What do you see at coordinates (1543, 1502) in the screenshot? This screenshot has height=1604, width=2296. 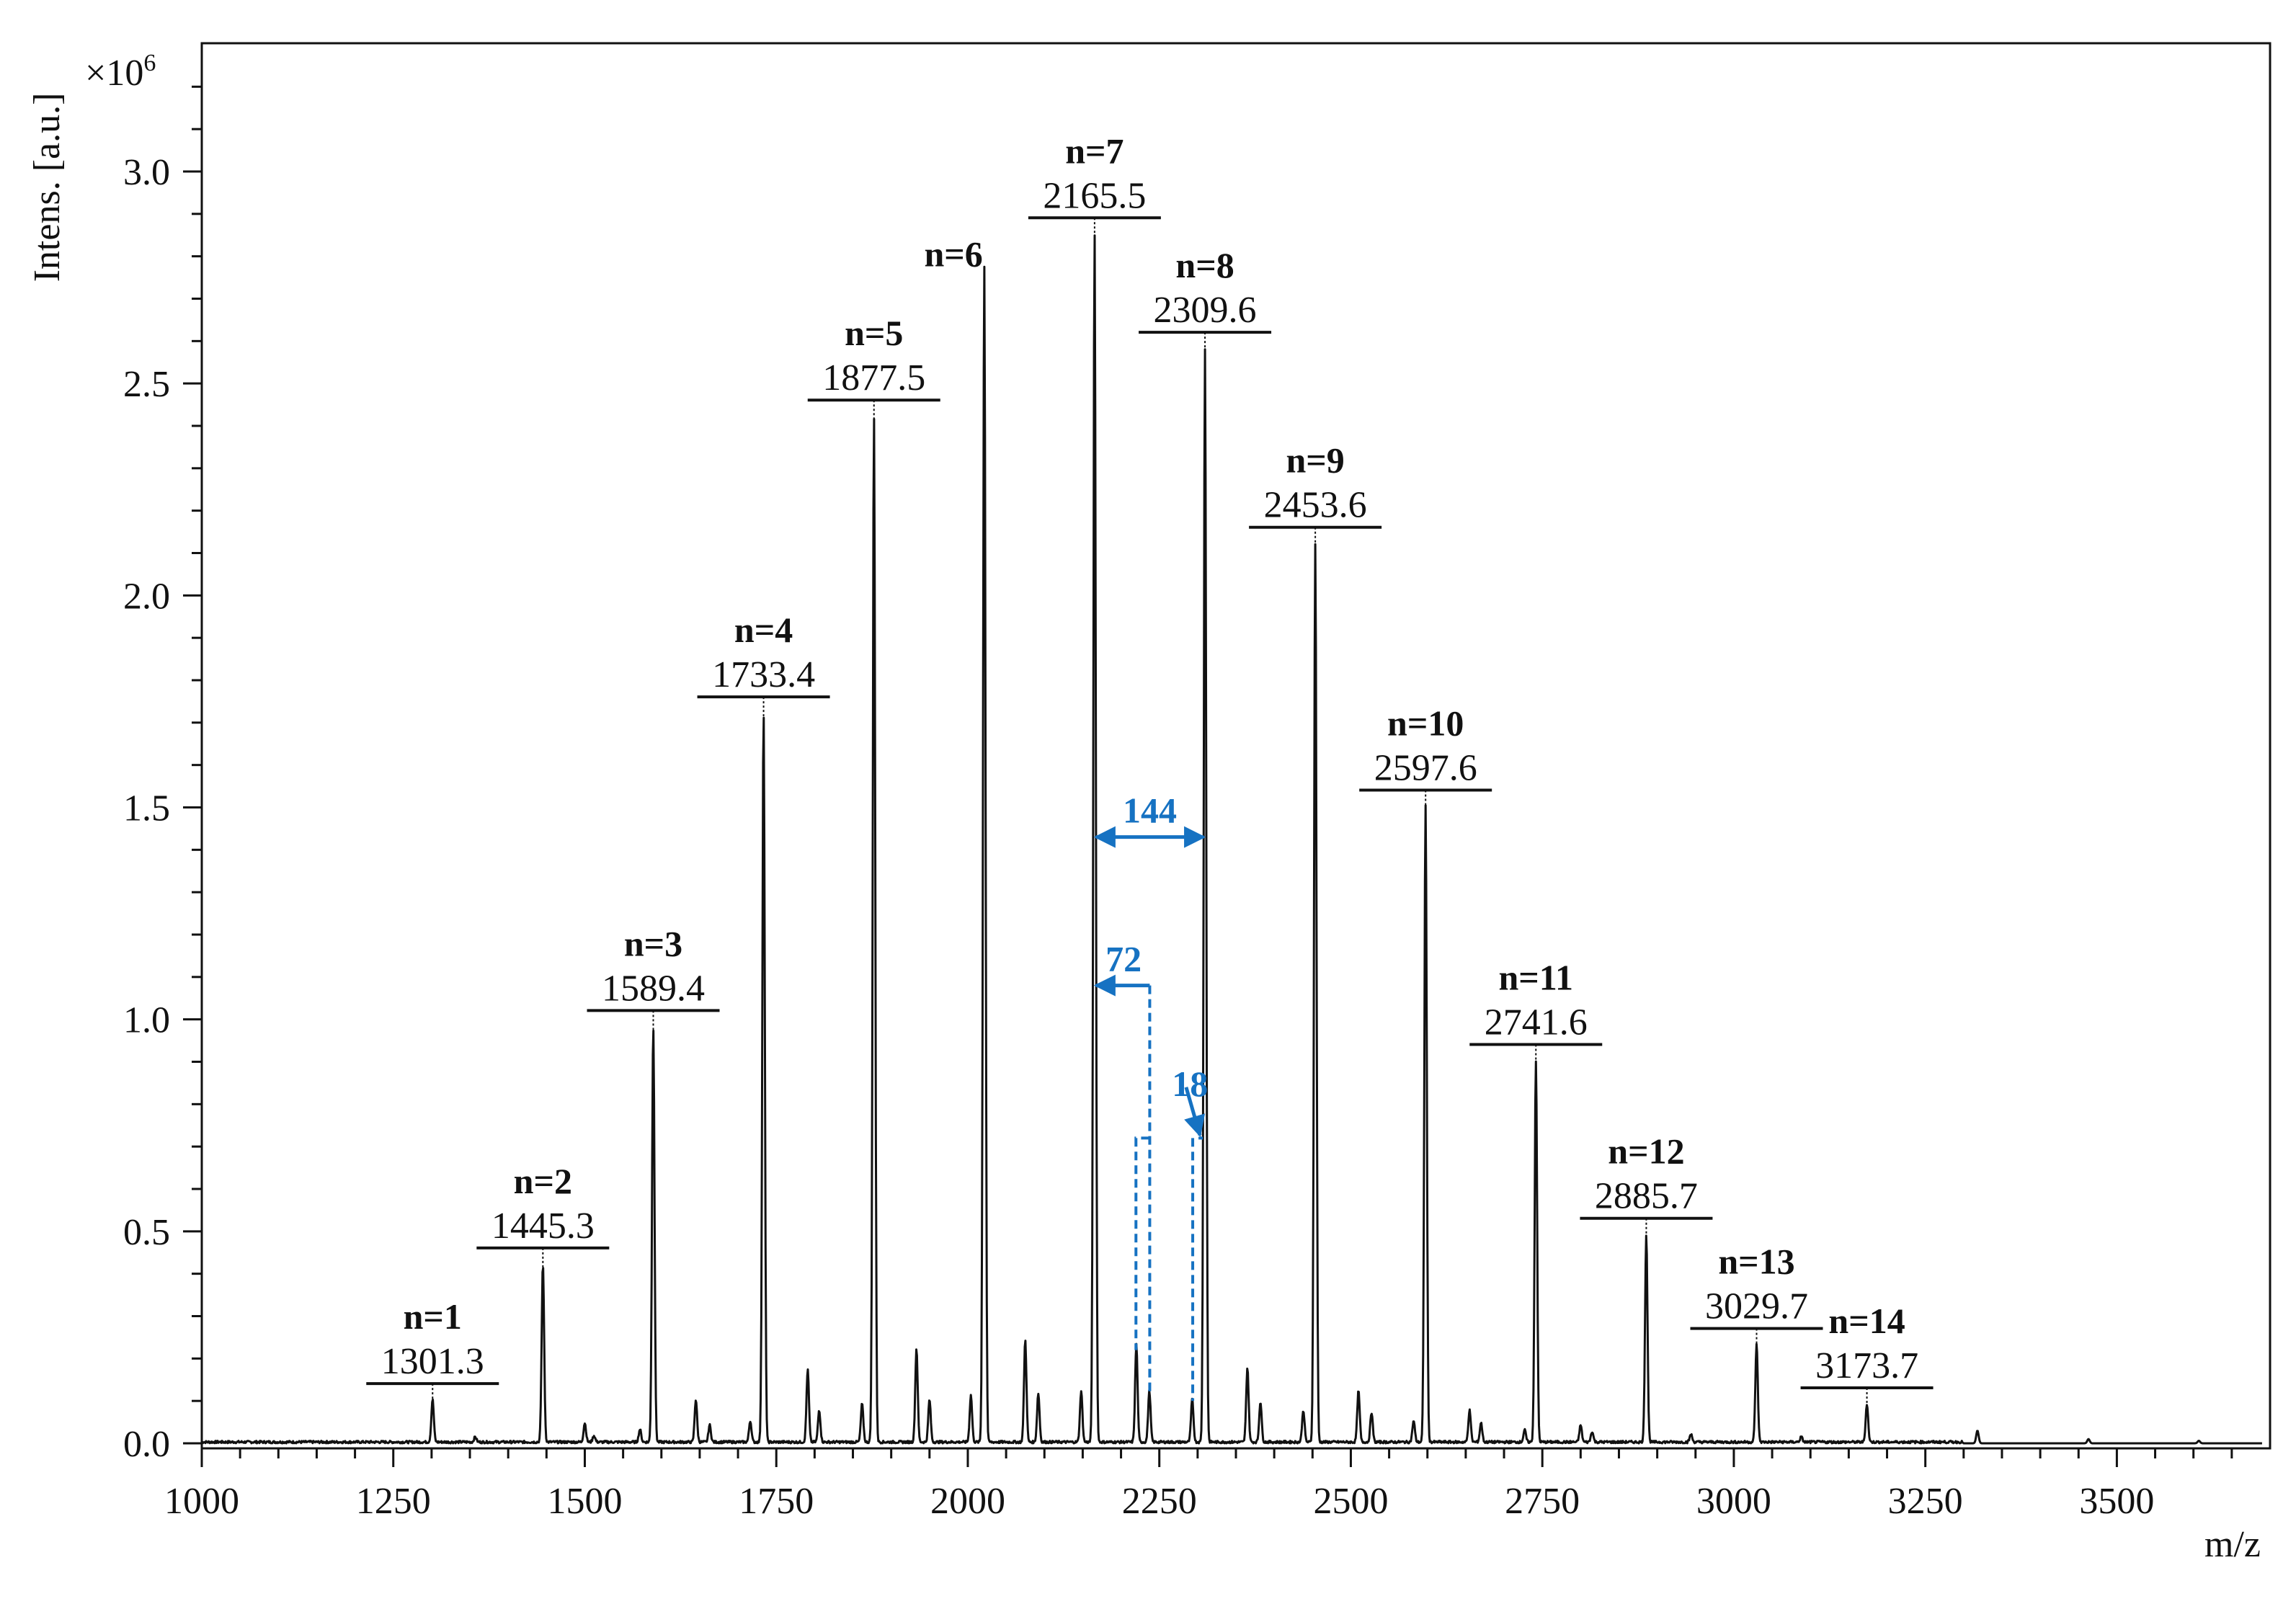 I see `x-tick-label: 2750` at bounding box center [1543, 1502].